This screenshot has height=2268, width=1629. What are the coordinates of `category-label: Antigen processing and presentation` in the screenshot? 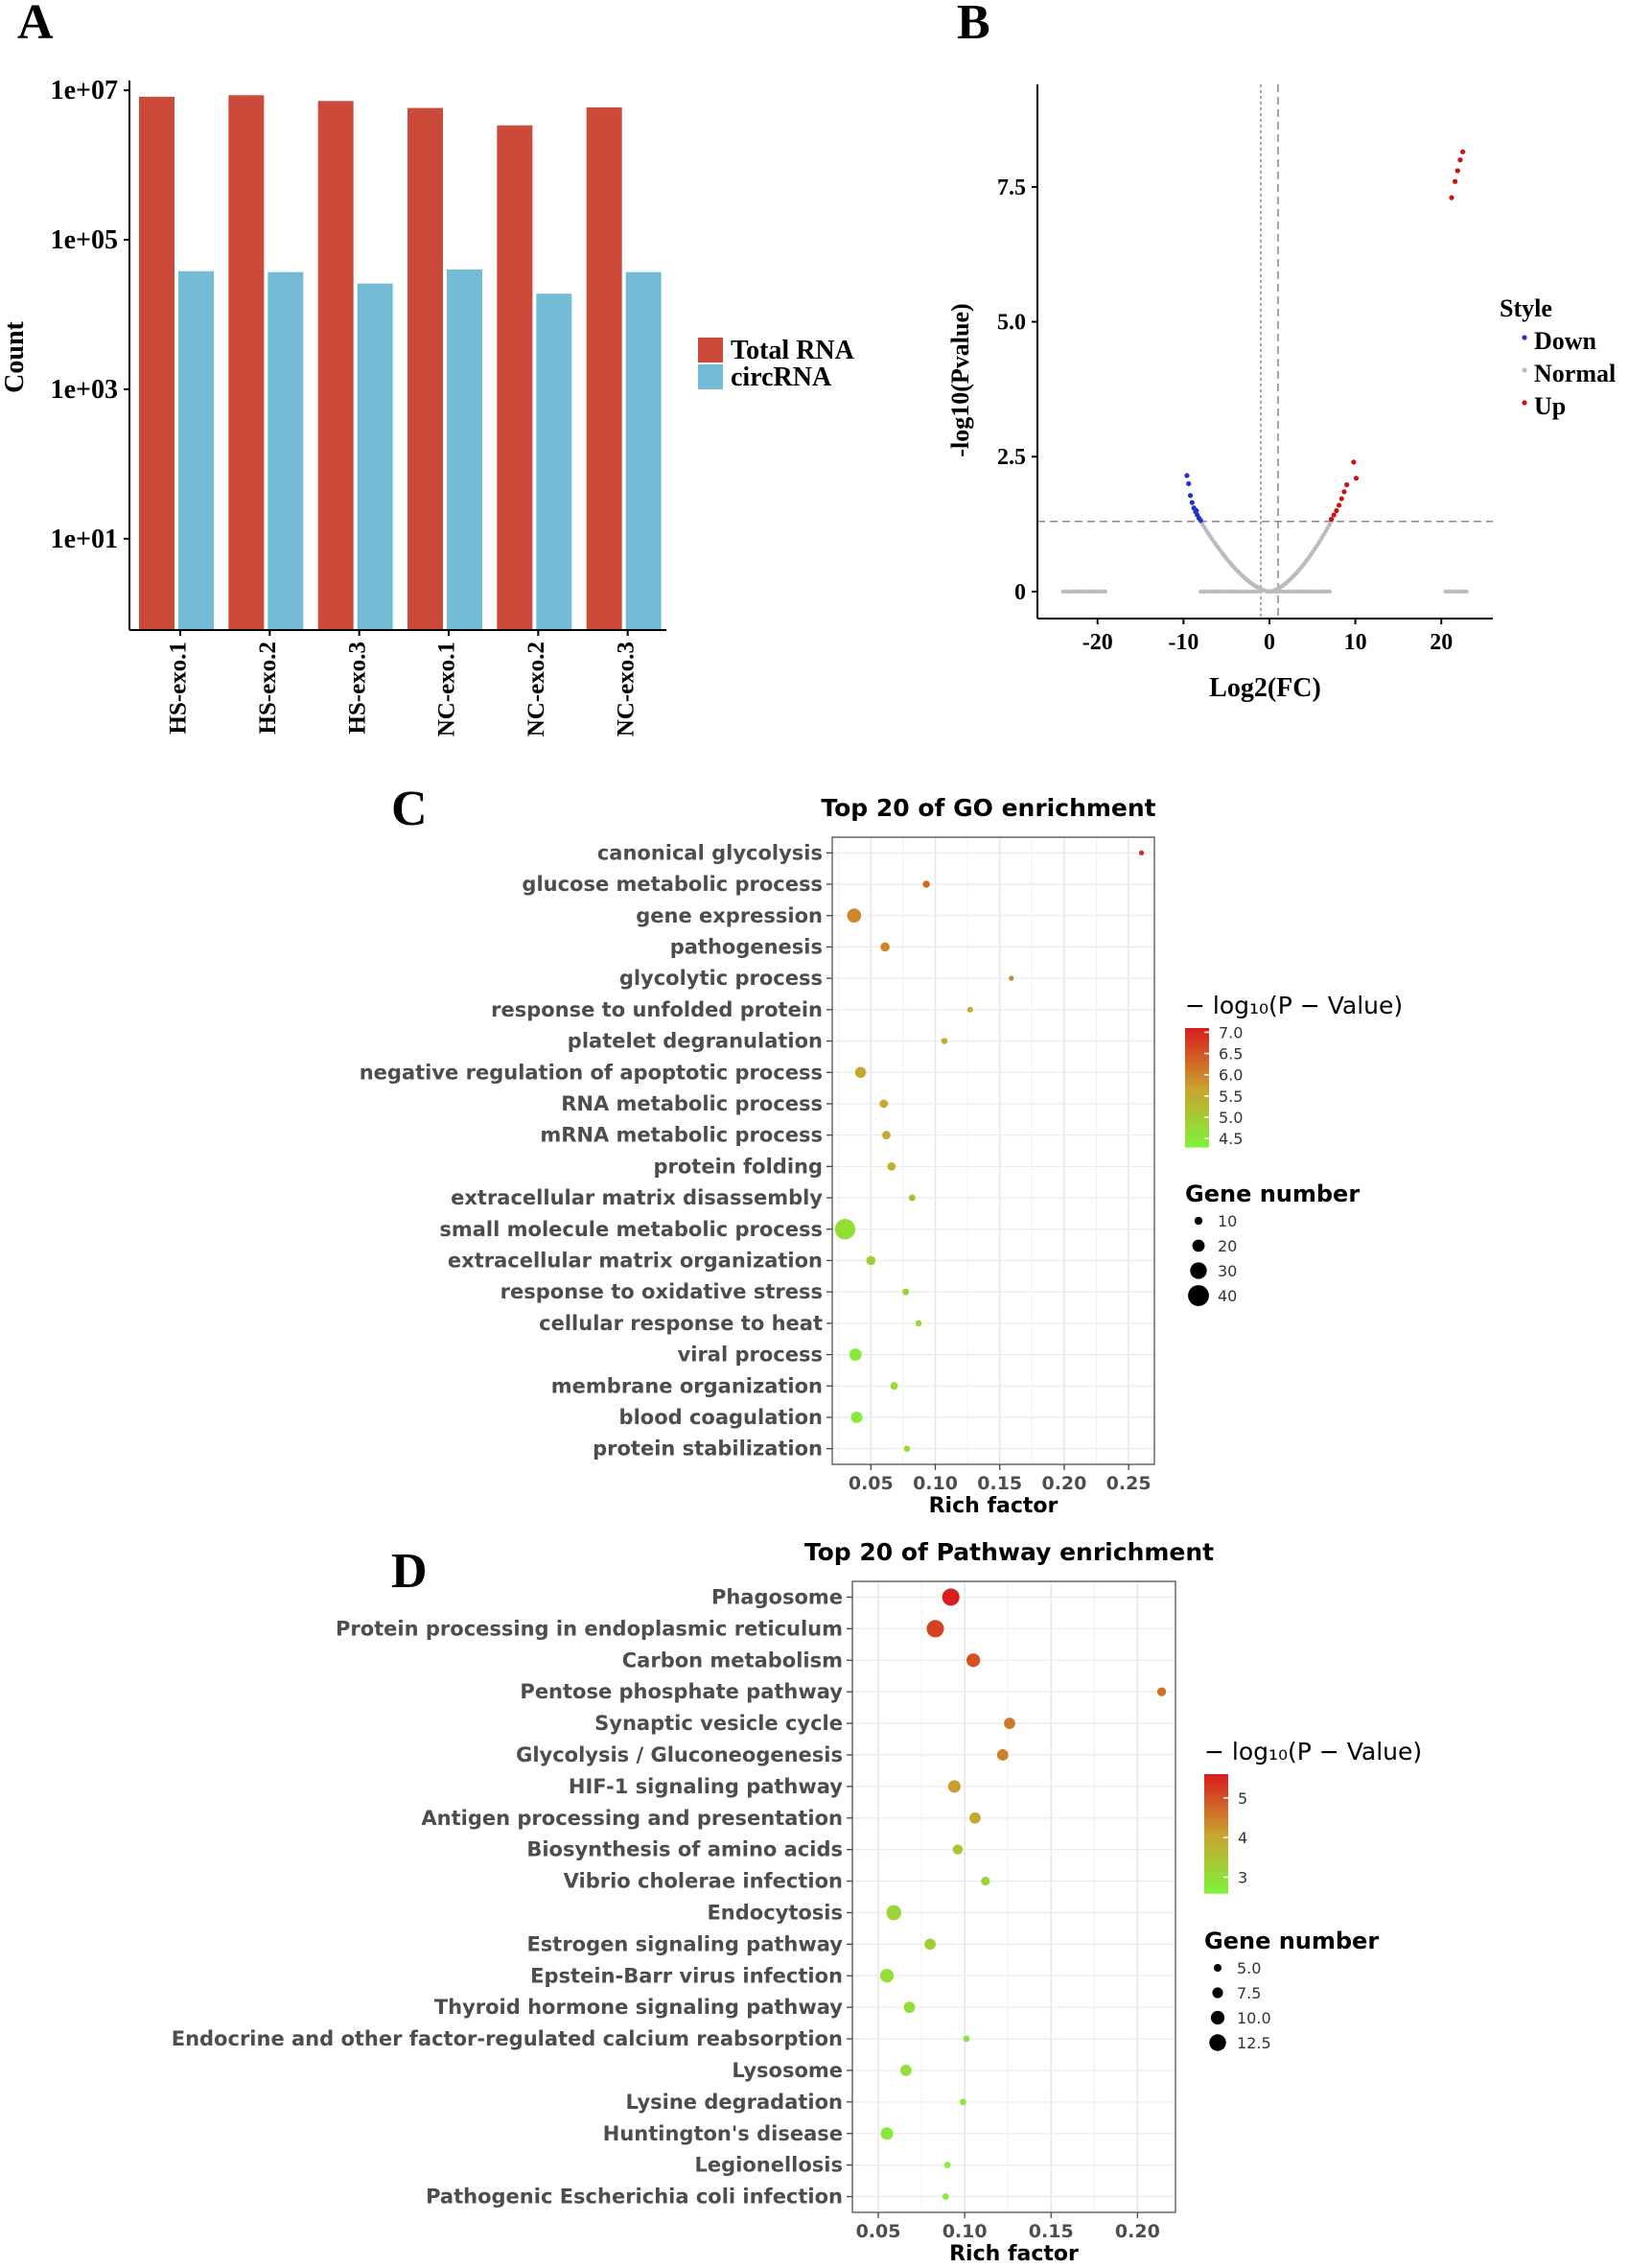 It's located at (632, 1819).